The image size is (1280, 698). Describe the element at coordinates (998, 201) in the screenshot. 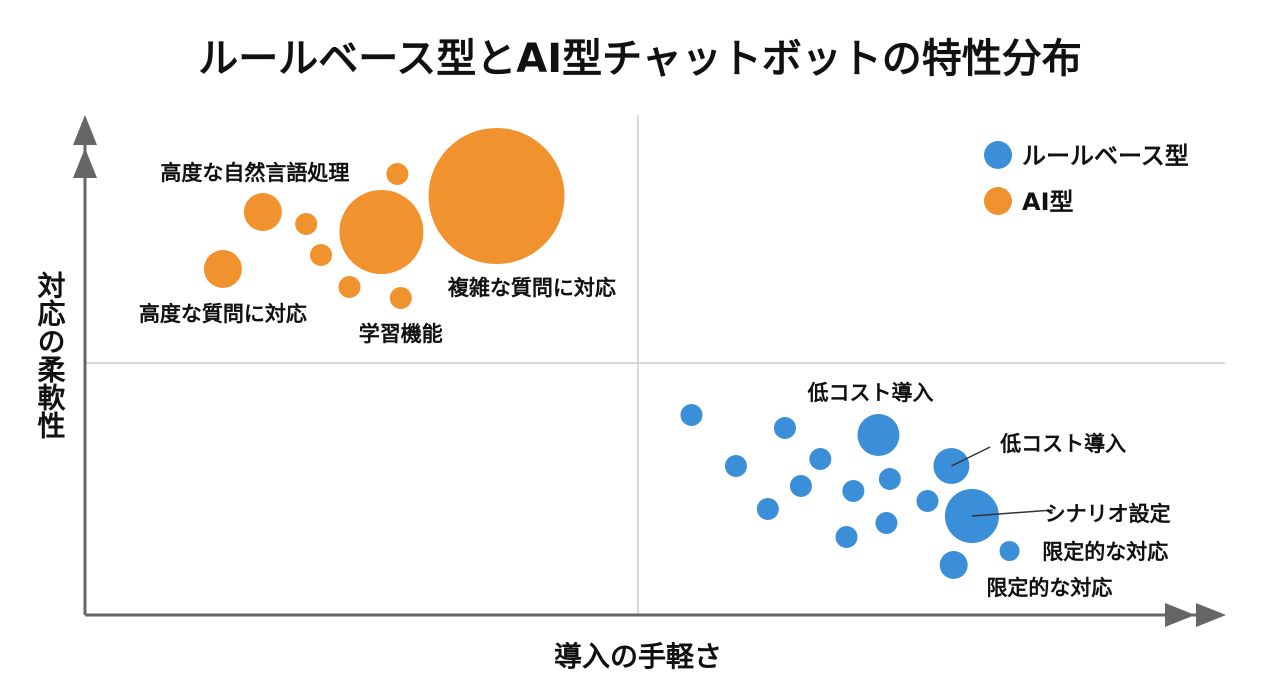

I see `legend-marker-ai` at that location.